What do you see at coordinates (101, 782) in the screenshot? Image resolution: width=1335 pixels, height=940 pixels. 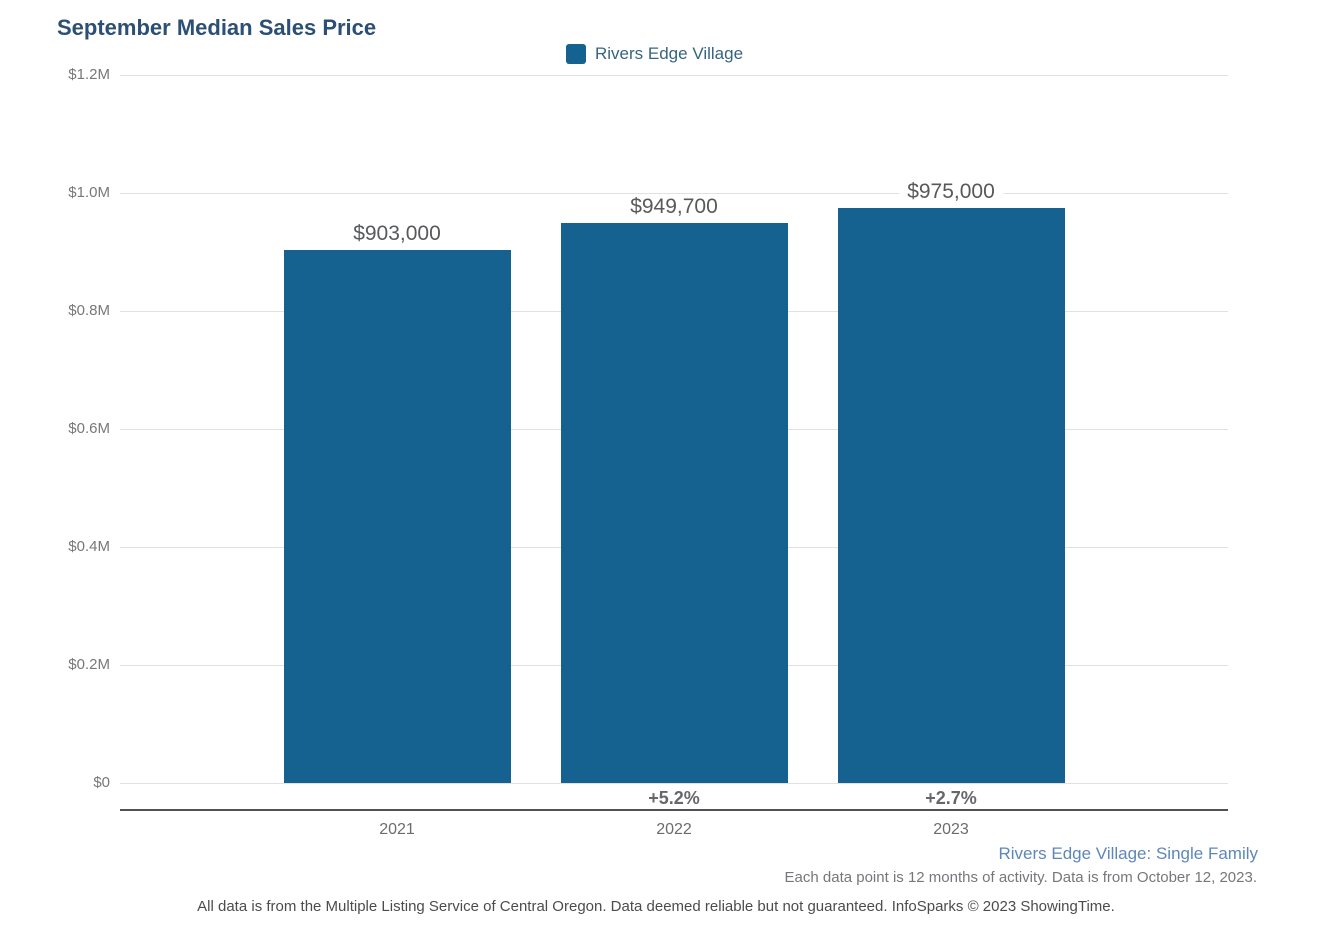 I see `y-axis-label: $0` at bounding box center [101, 782].